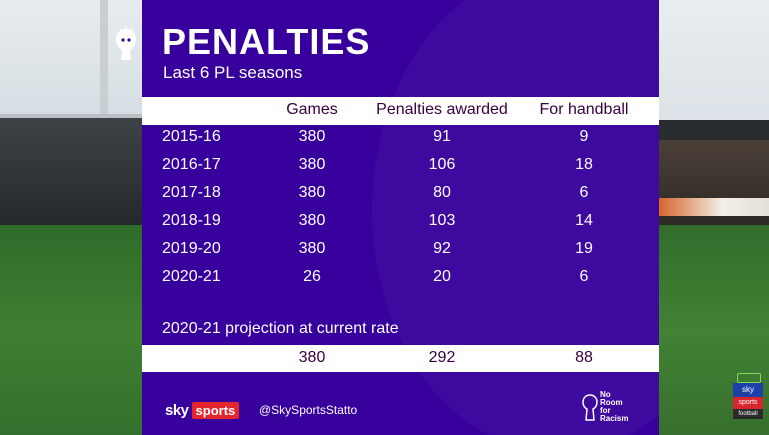  Describe the element at coordinates (711, 207) in the screenshot. I see `advertising-board` at that location.